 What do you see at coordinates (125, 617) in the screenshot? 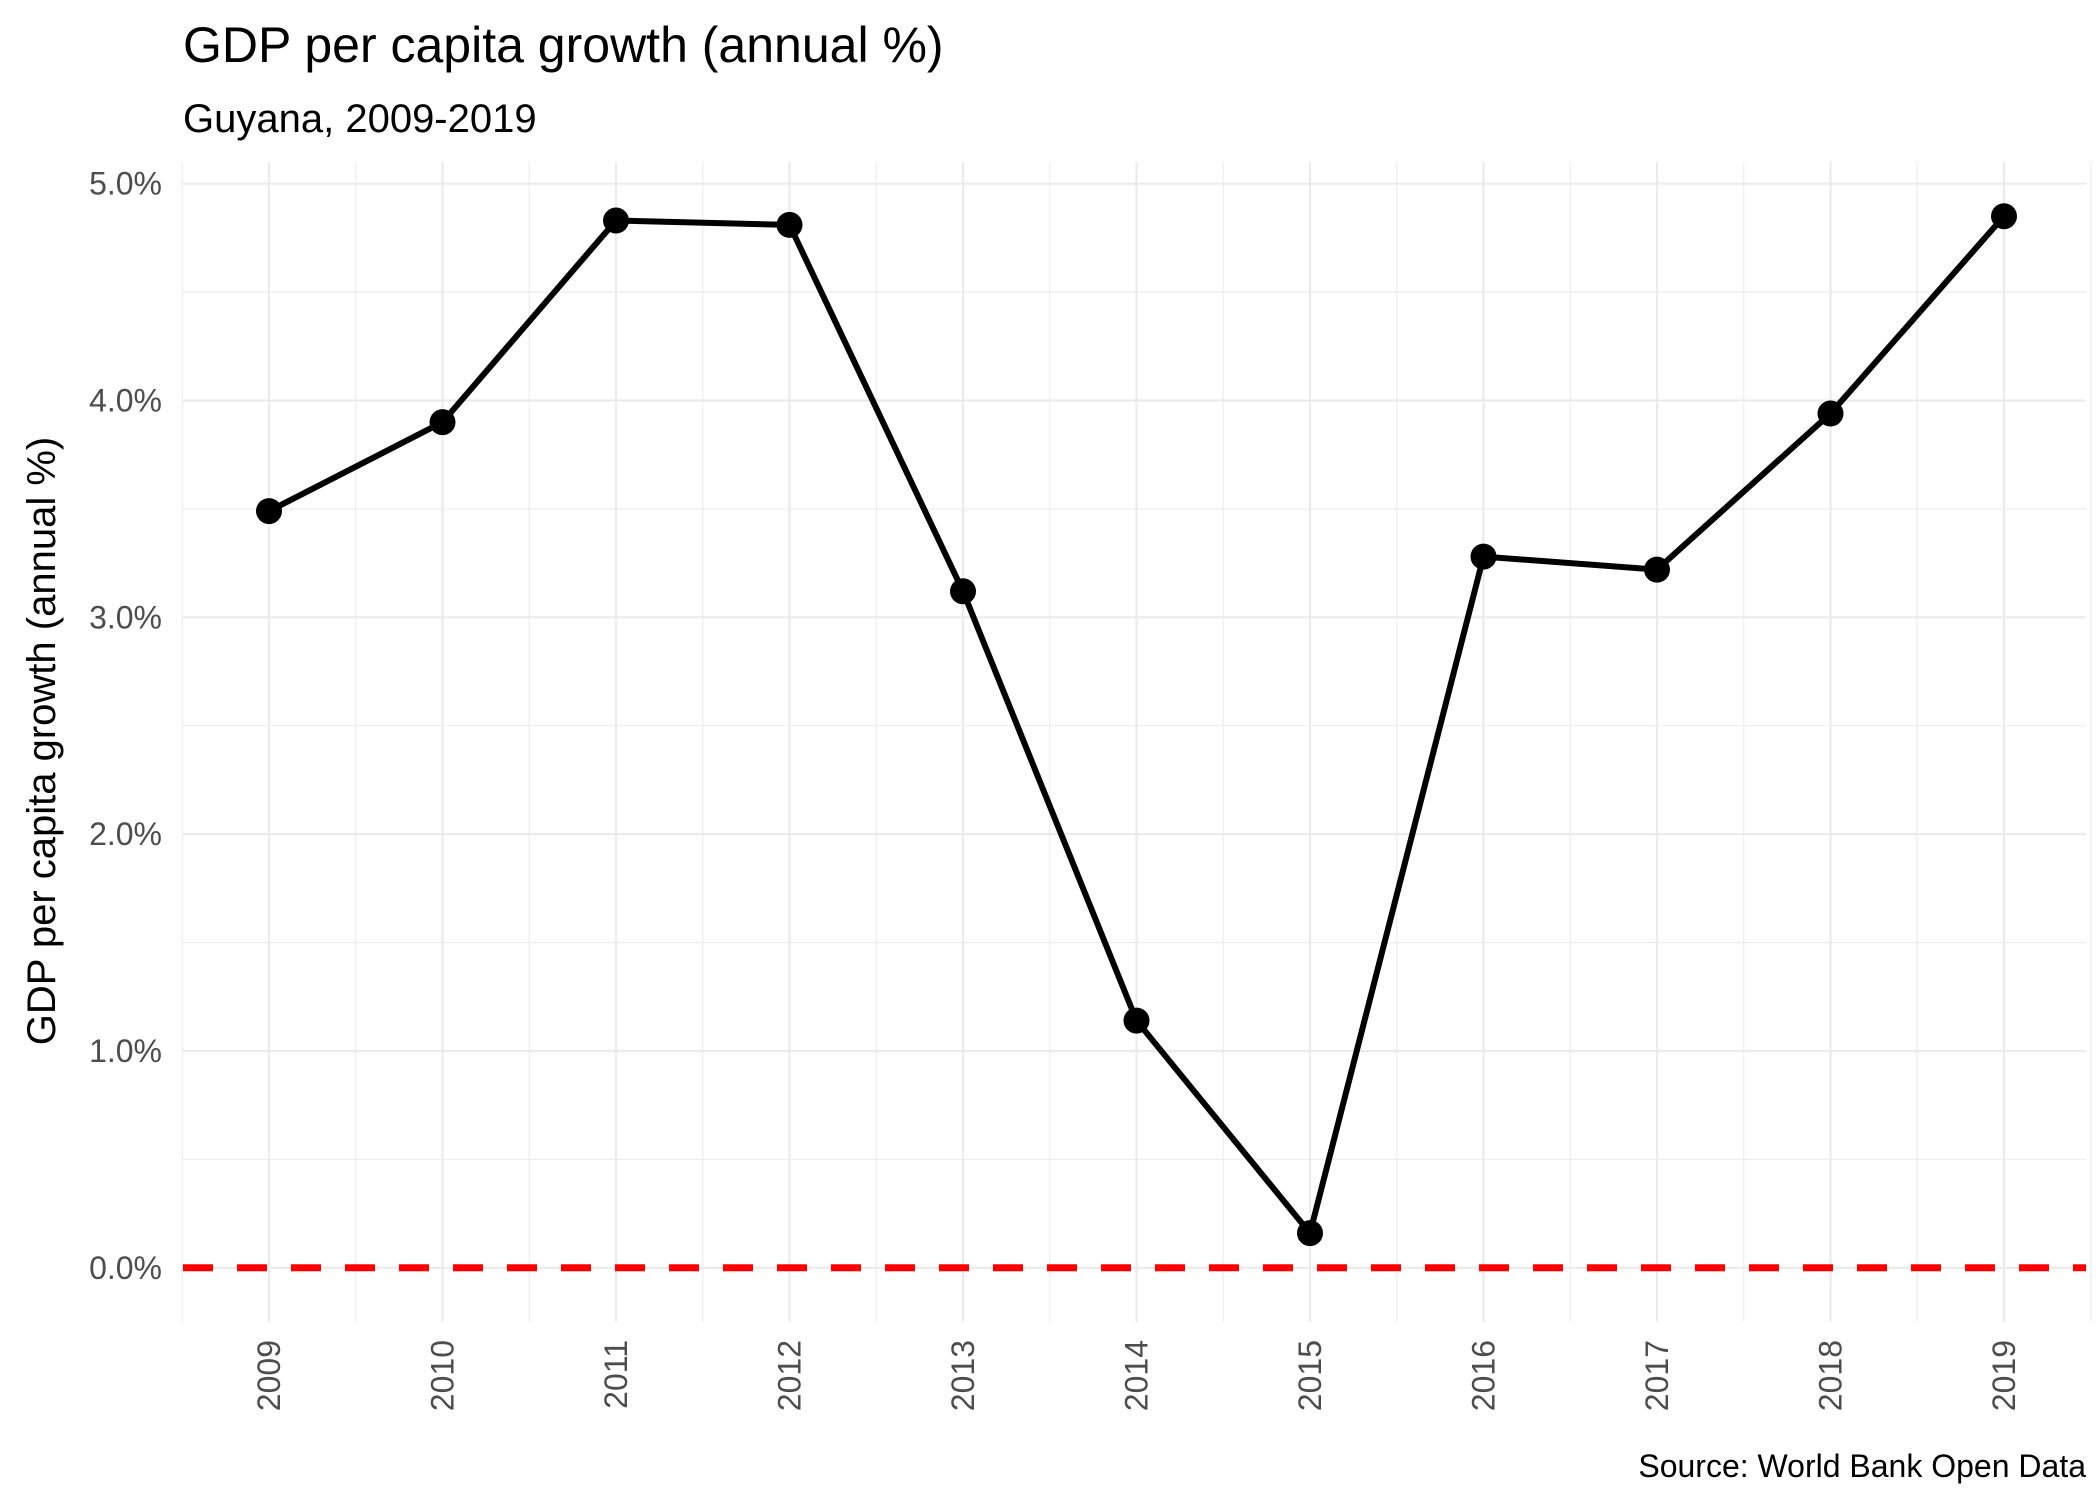
I see `y-tick-label: 3.0%` at bounding box center [125, 617].